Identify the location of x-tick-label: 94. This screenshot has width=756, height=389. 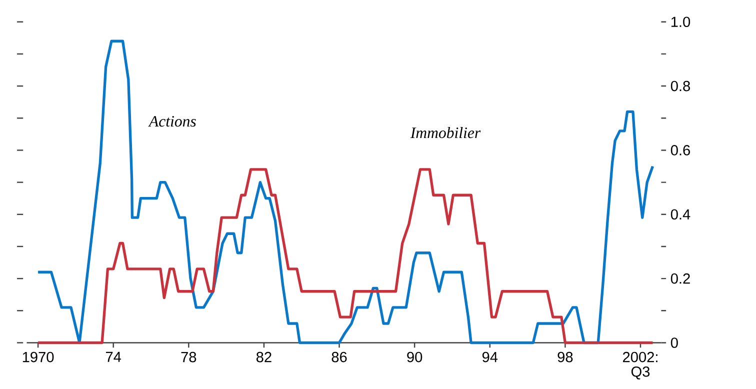
(490, 357).